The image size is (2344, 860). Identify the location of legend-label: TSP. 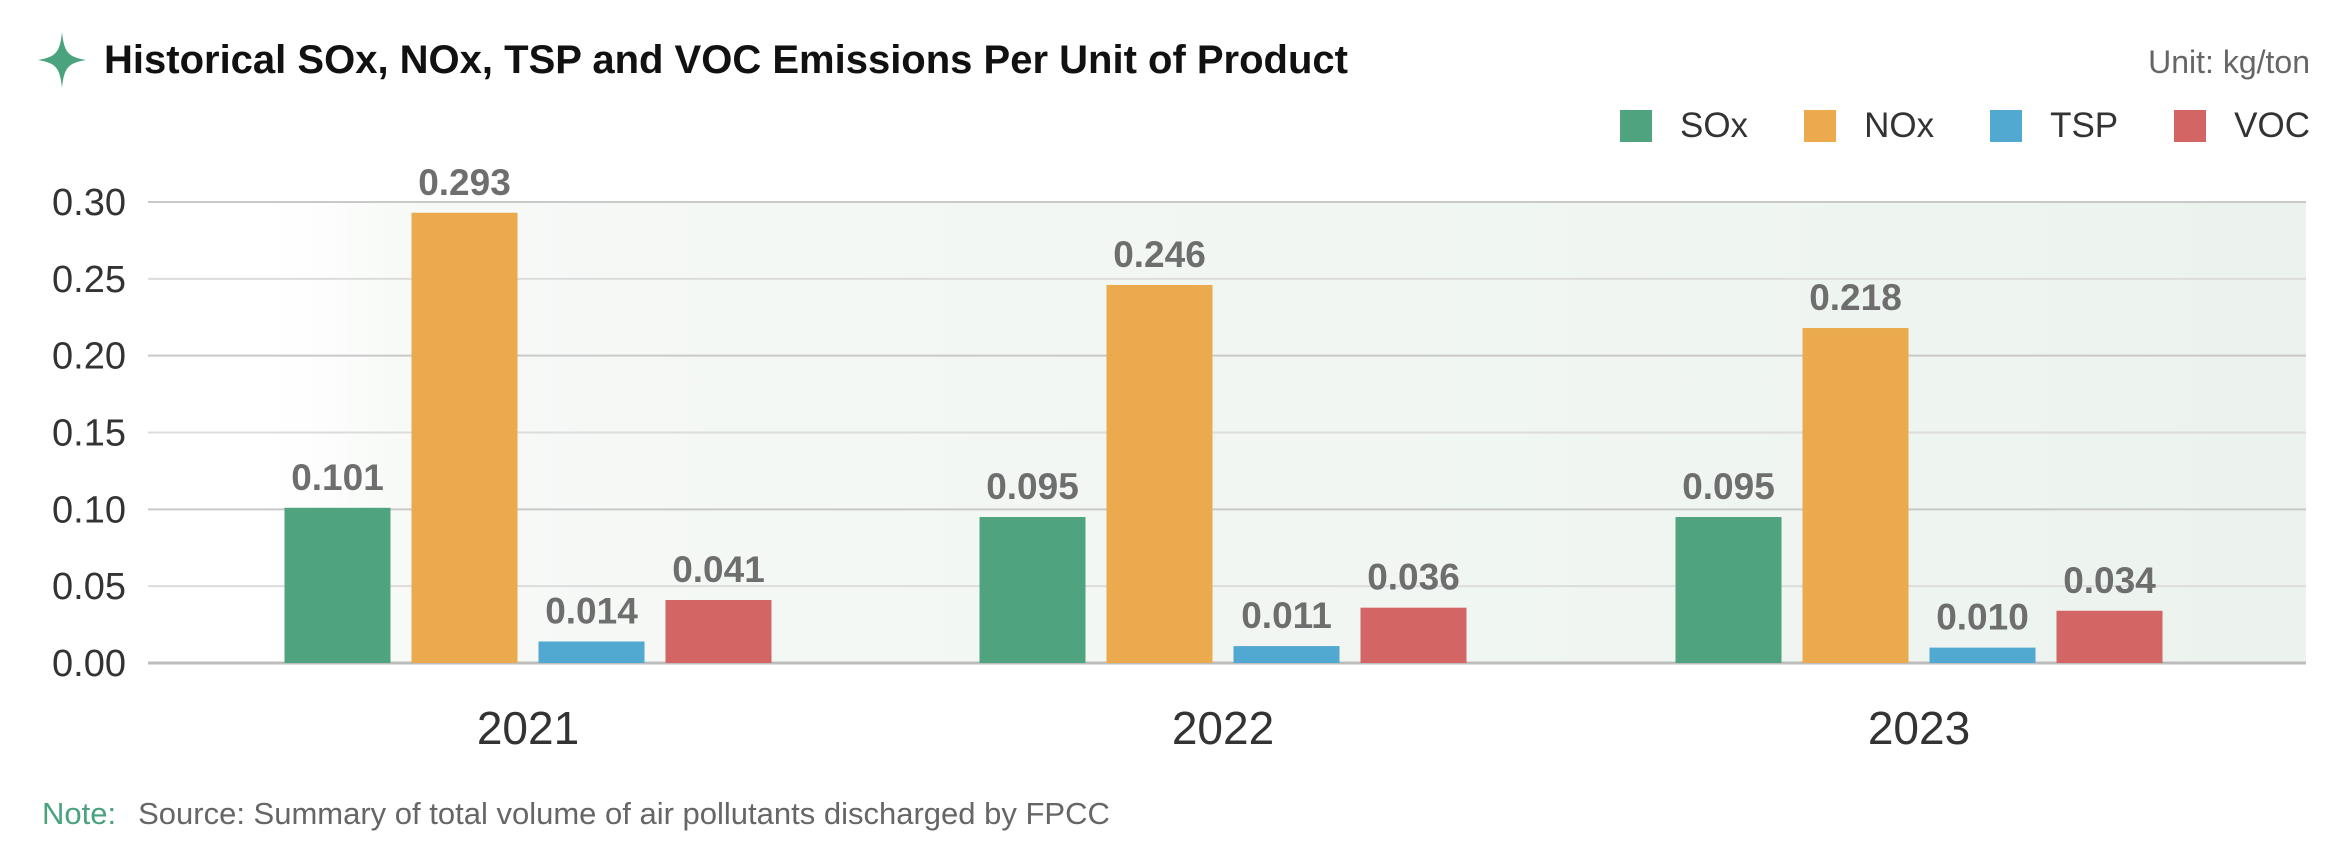
(2084, 125).